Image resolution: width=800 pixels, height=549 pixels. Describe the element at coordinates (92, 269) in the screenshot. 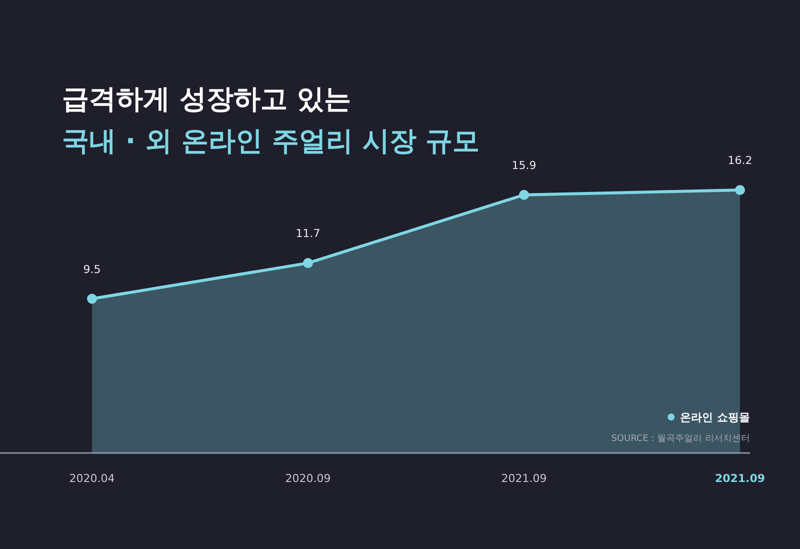

I see `data-label: 9.5` at that location.